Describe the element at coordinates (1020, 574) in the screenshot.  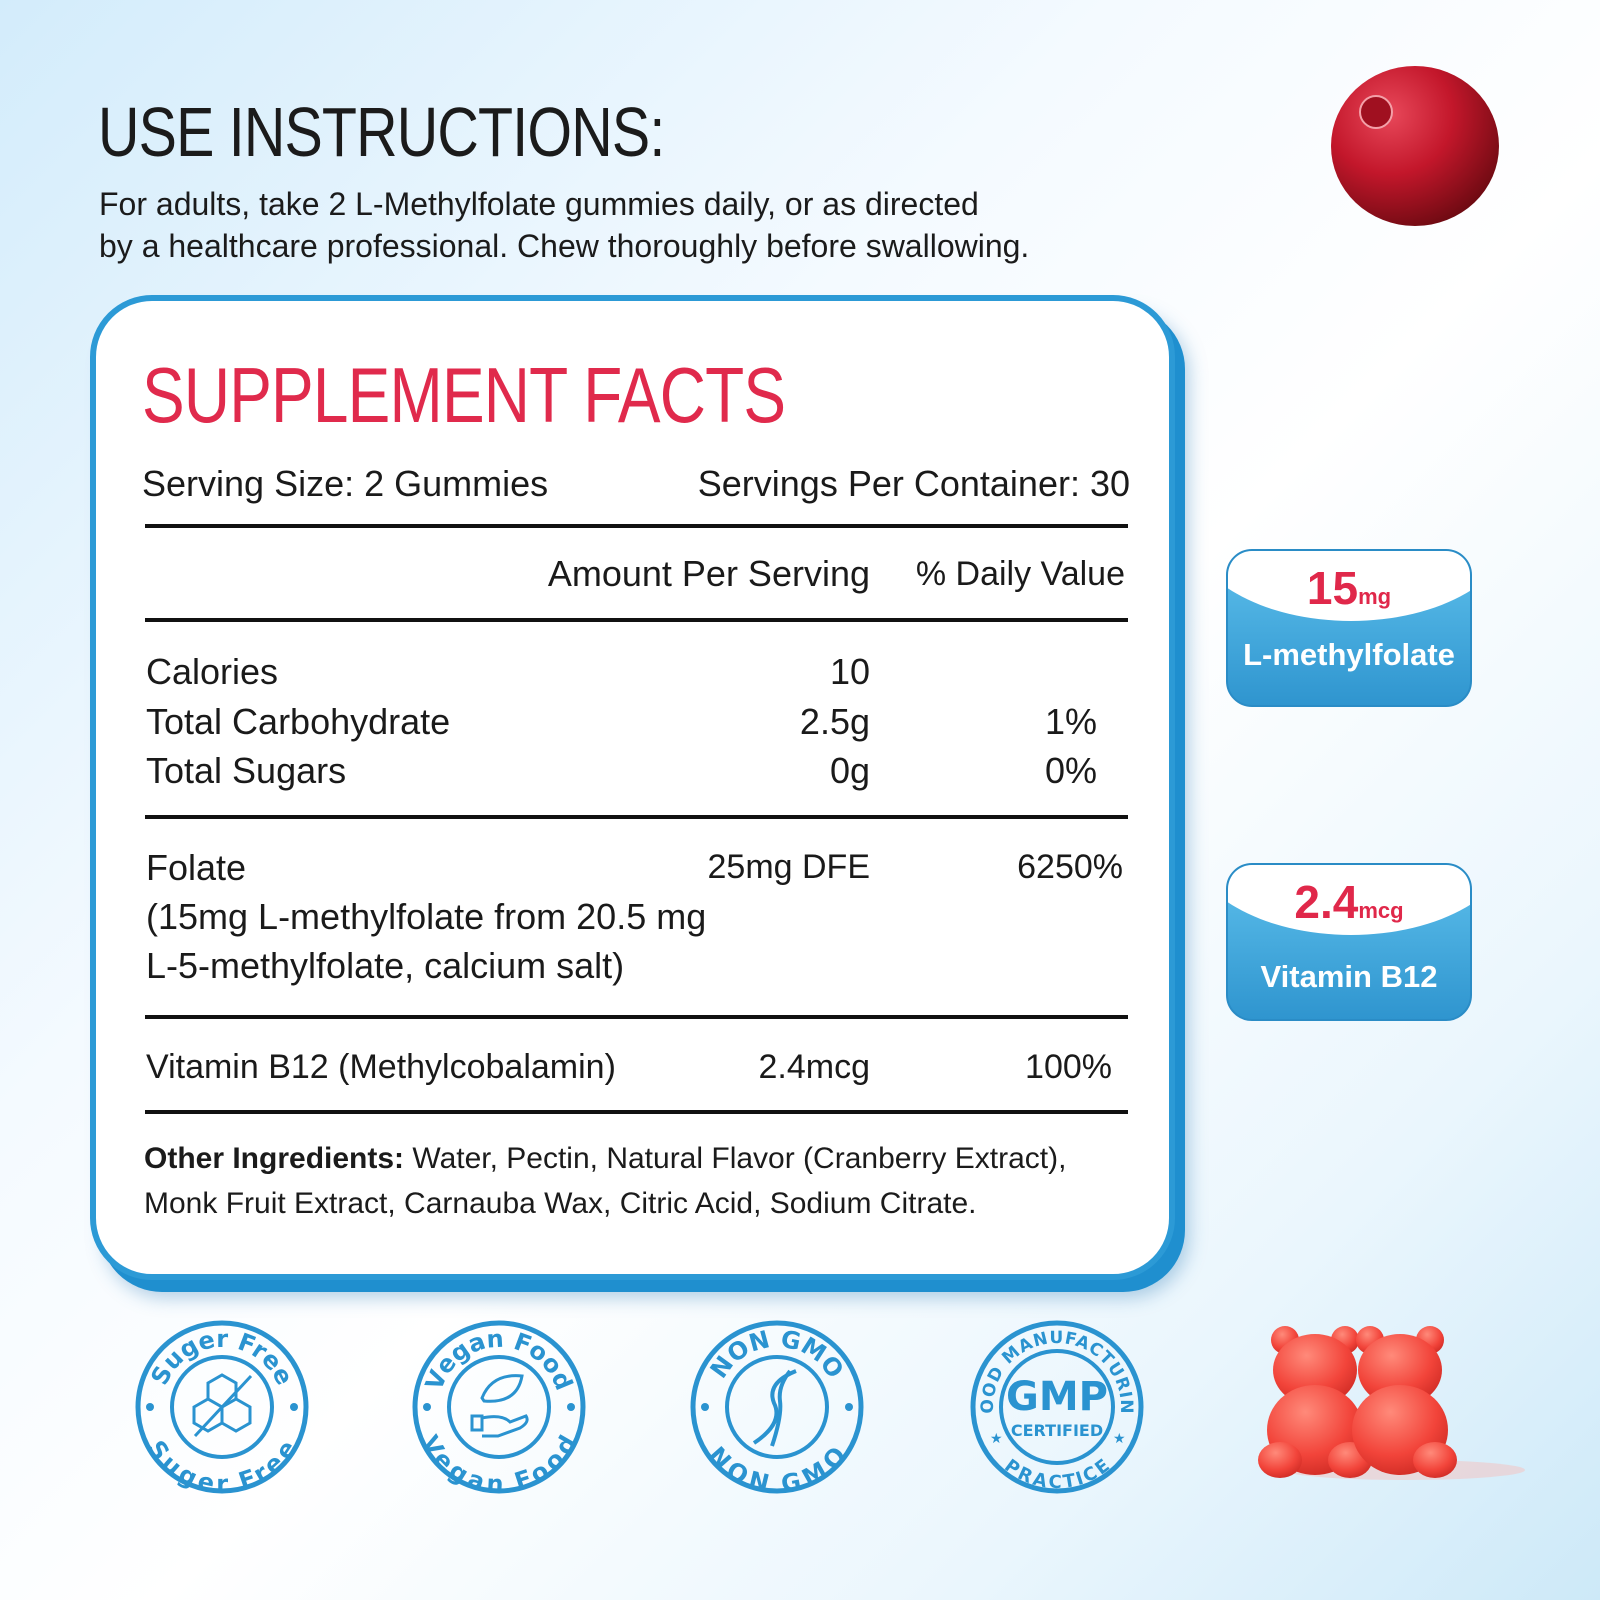
I see `header-daily-value: % Daily Value` at that location.